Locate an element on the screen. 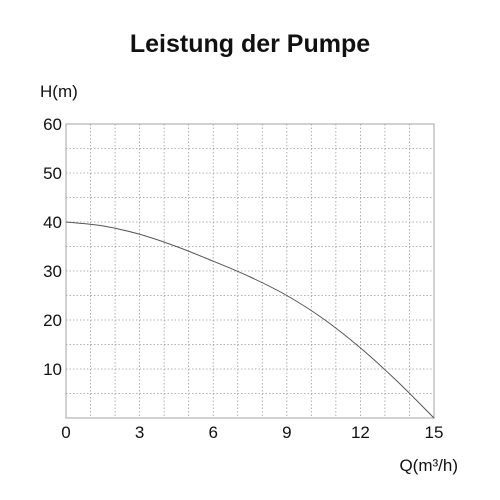 The height and width of the screenshot is (500, 500). y-tick-label: 30 is located at coordinates (52, 271).